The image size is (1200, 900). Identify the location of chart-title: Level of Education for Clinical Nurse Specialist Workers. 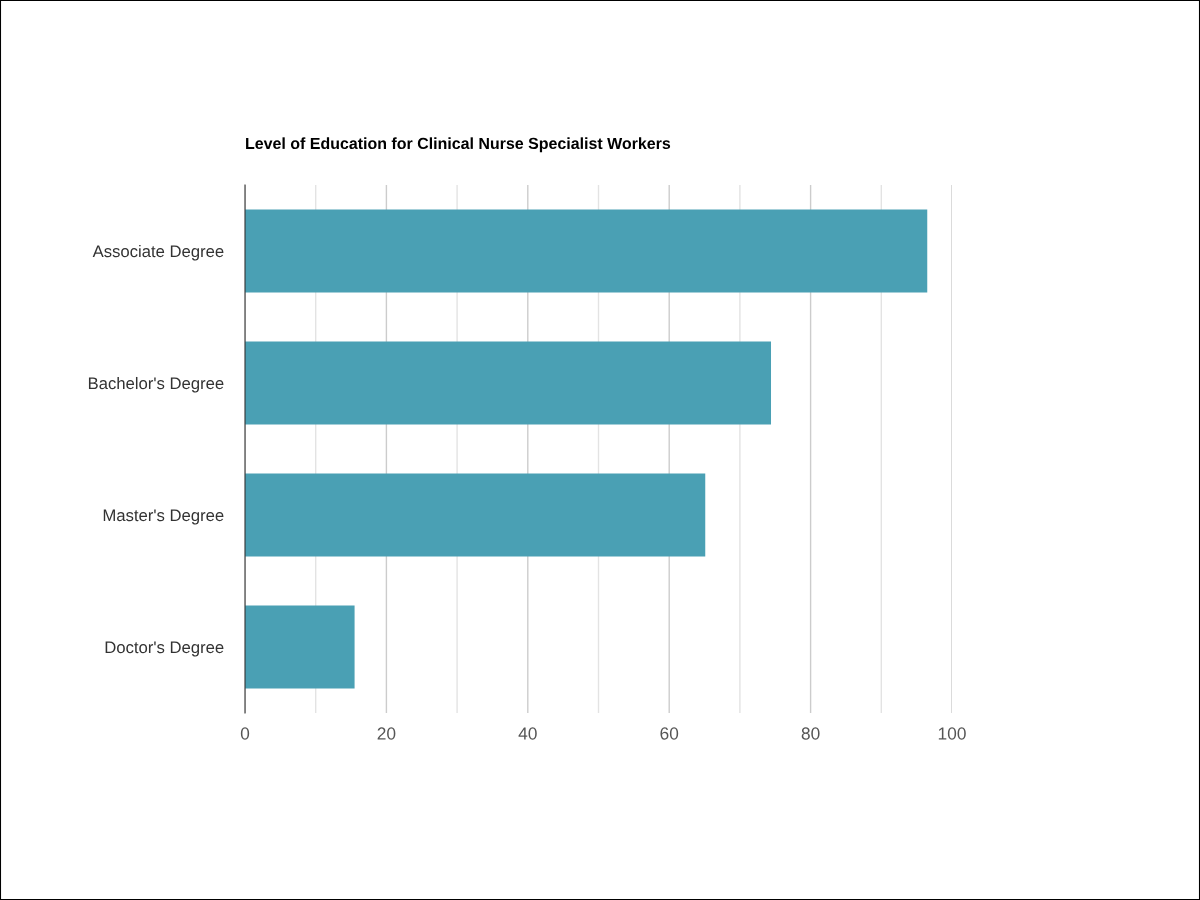
(458, 145).